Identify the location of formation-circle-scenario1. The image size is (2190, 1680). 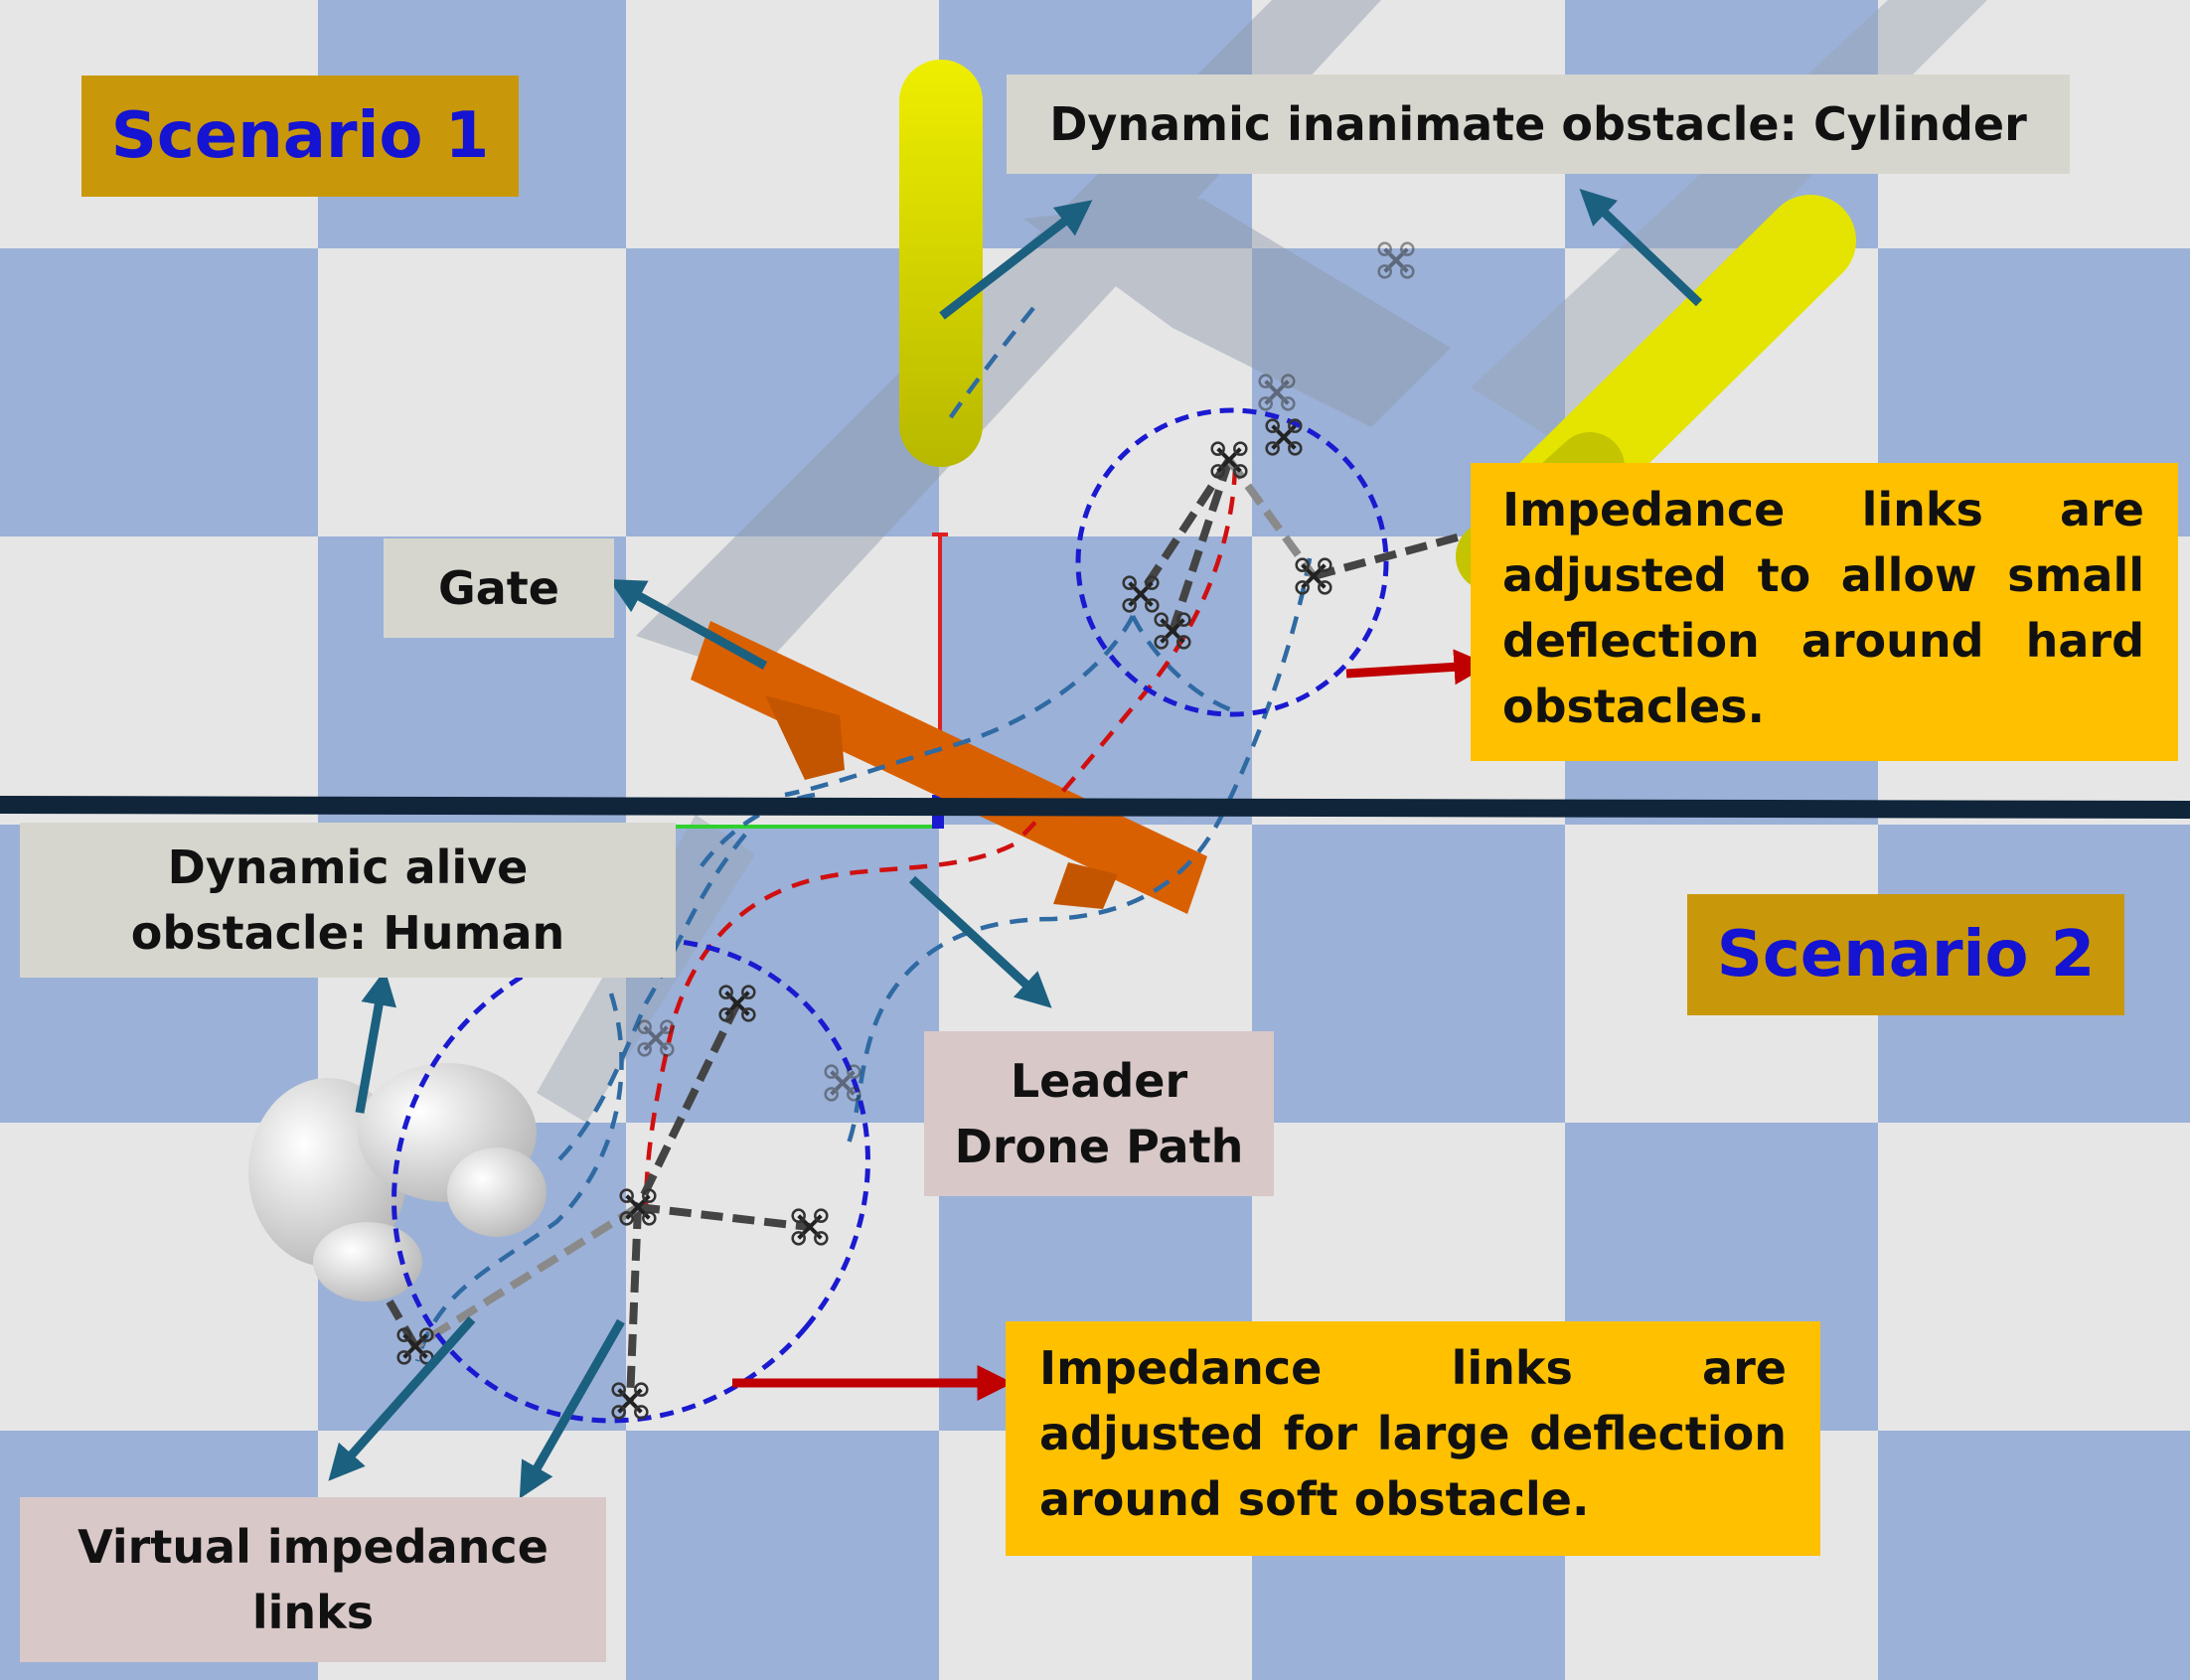
(1232, 562).